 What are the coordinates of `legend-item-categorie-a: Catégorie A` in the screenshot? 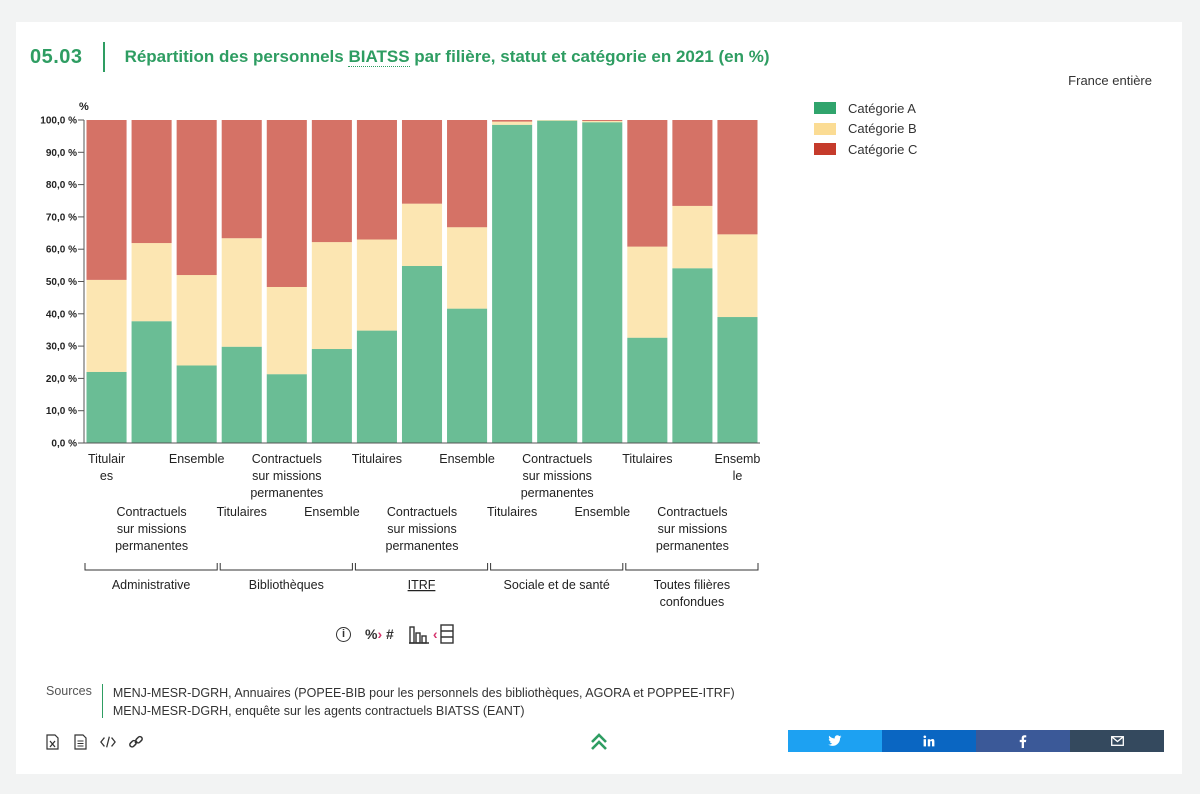 It's located at (865, 108).